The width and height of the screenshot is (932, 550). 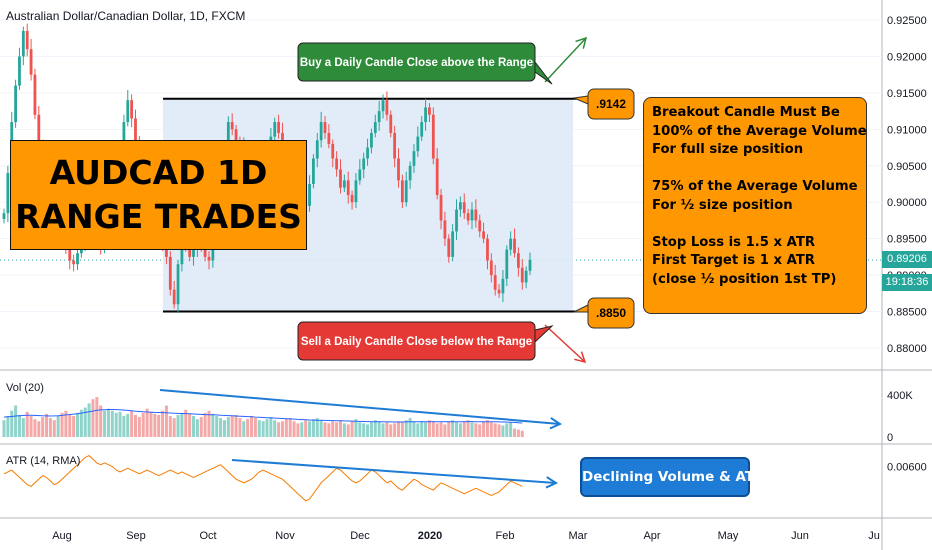 I want to click on rules-line: First Target is 1 x ATR, so click(x=733, y=260).